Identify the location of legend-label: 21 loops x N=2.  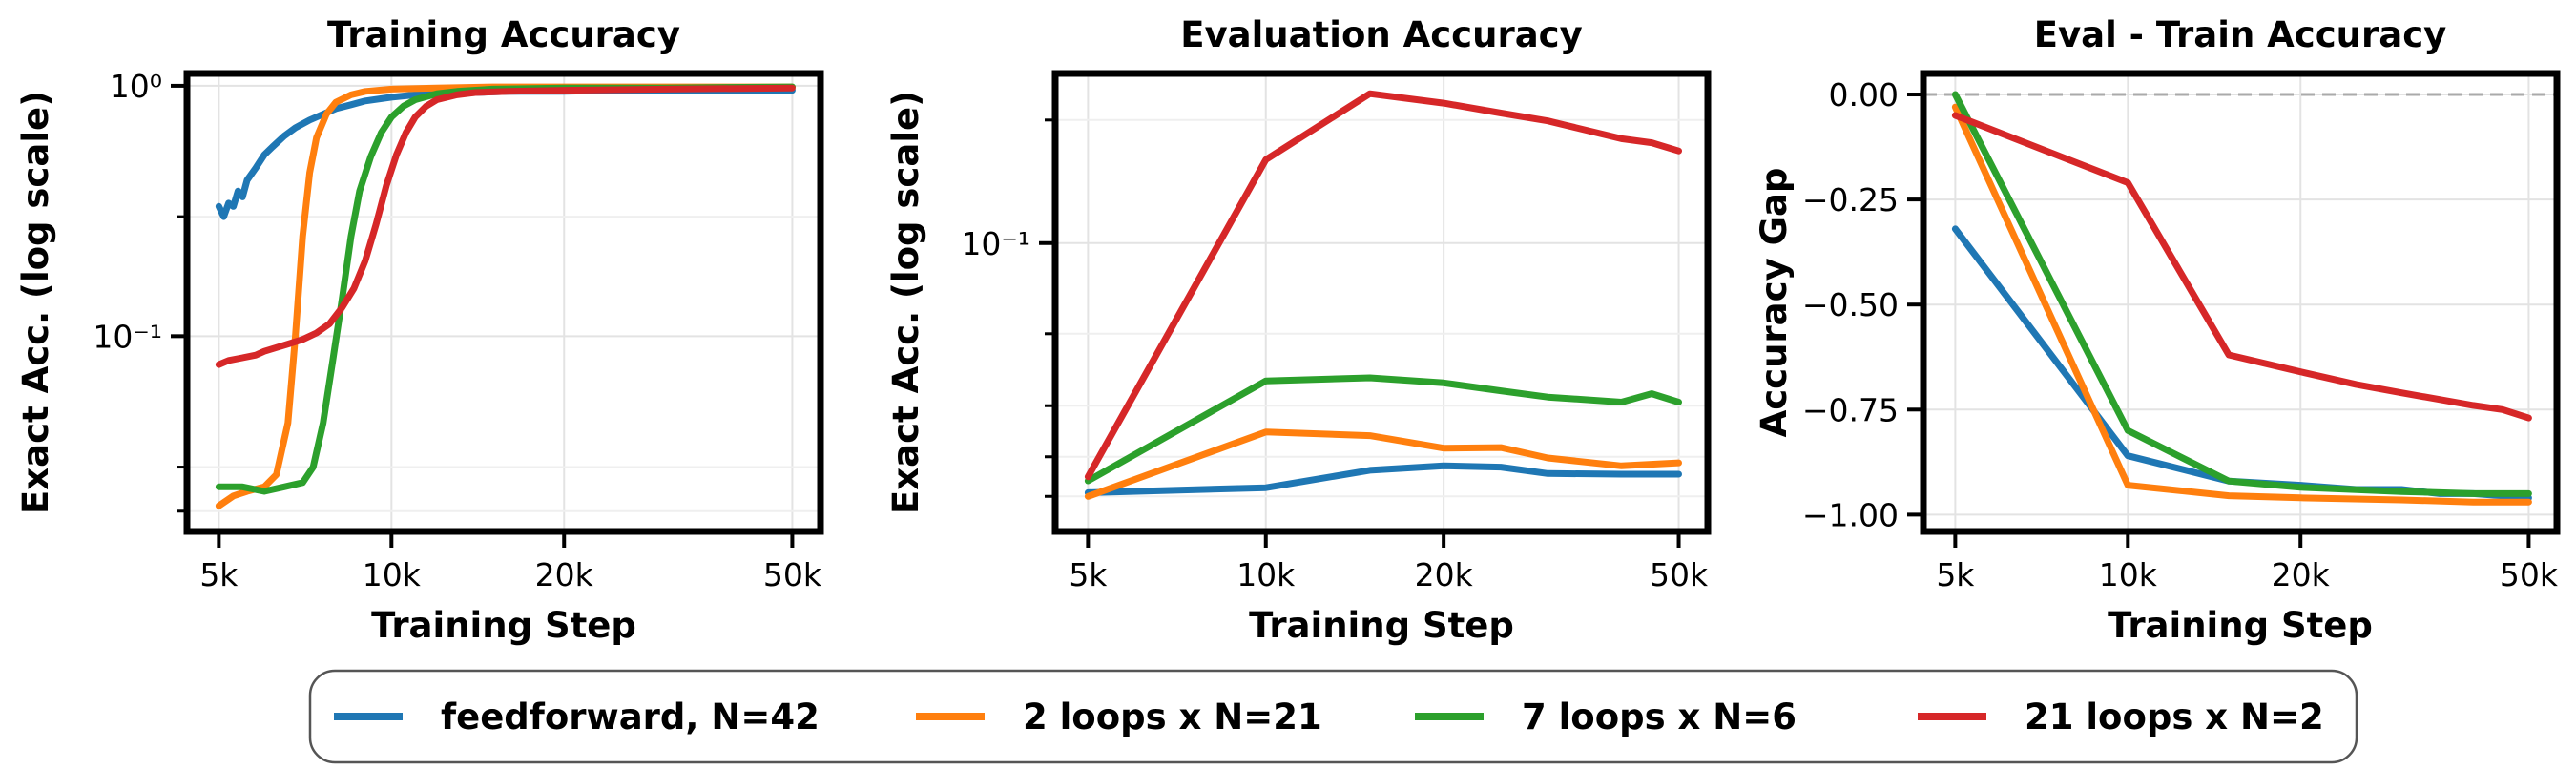
(2174, 717).